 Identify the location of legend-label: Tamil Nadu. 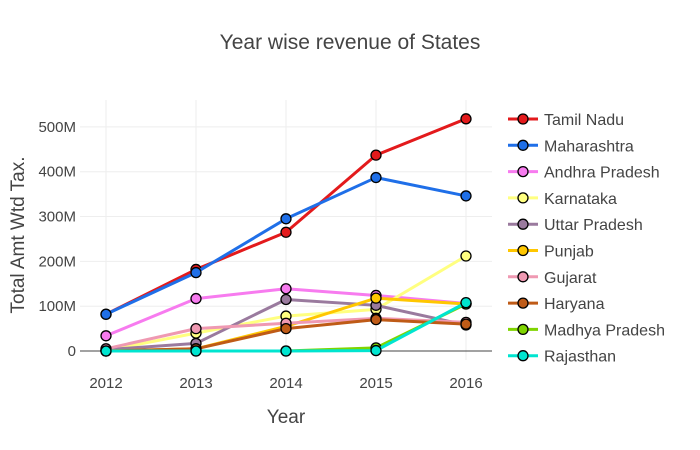
(584, 120).